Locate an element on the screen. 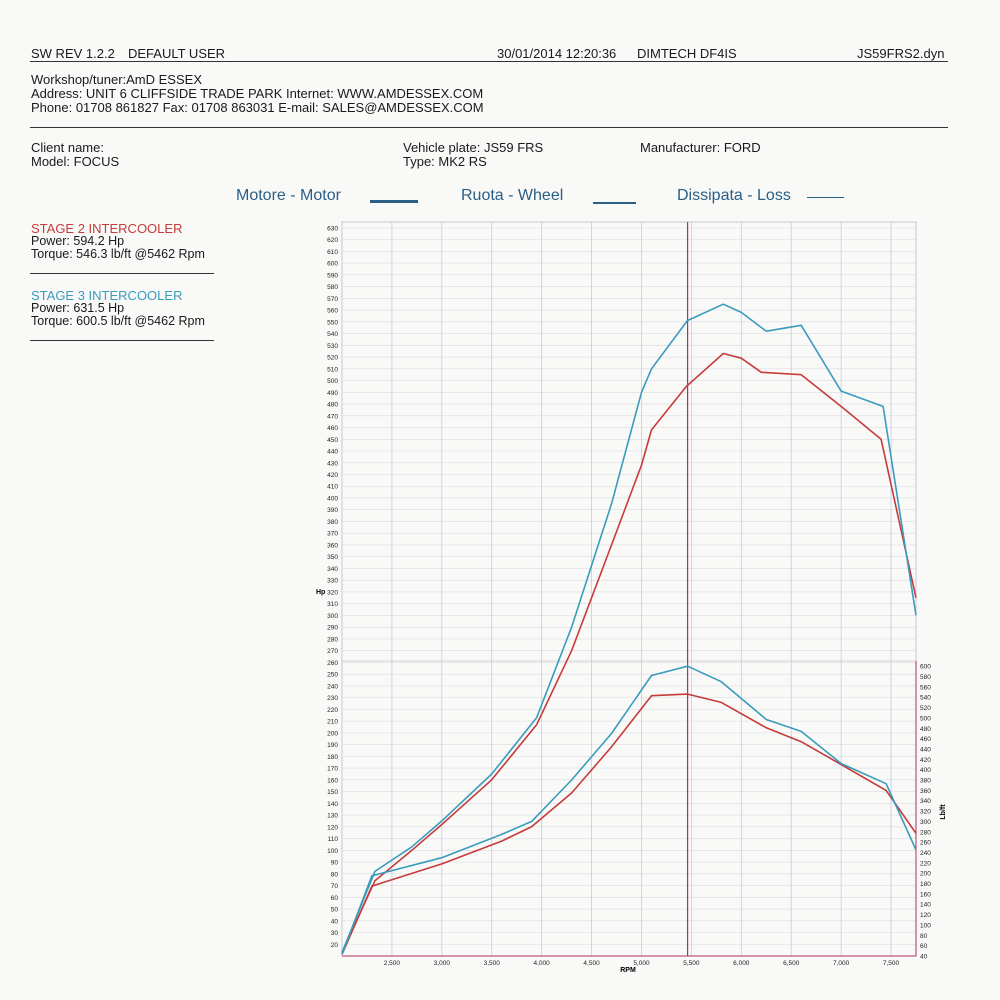 This screenshot has height=1000, width=1000. y-tick-label: 40 is located at coordinates (335, 921).